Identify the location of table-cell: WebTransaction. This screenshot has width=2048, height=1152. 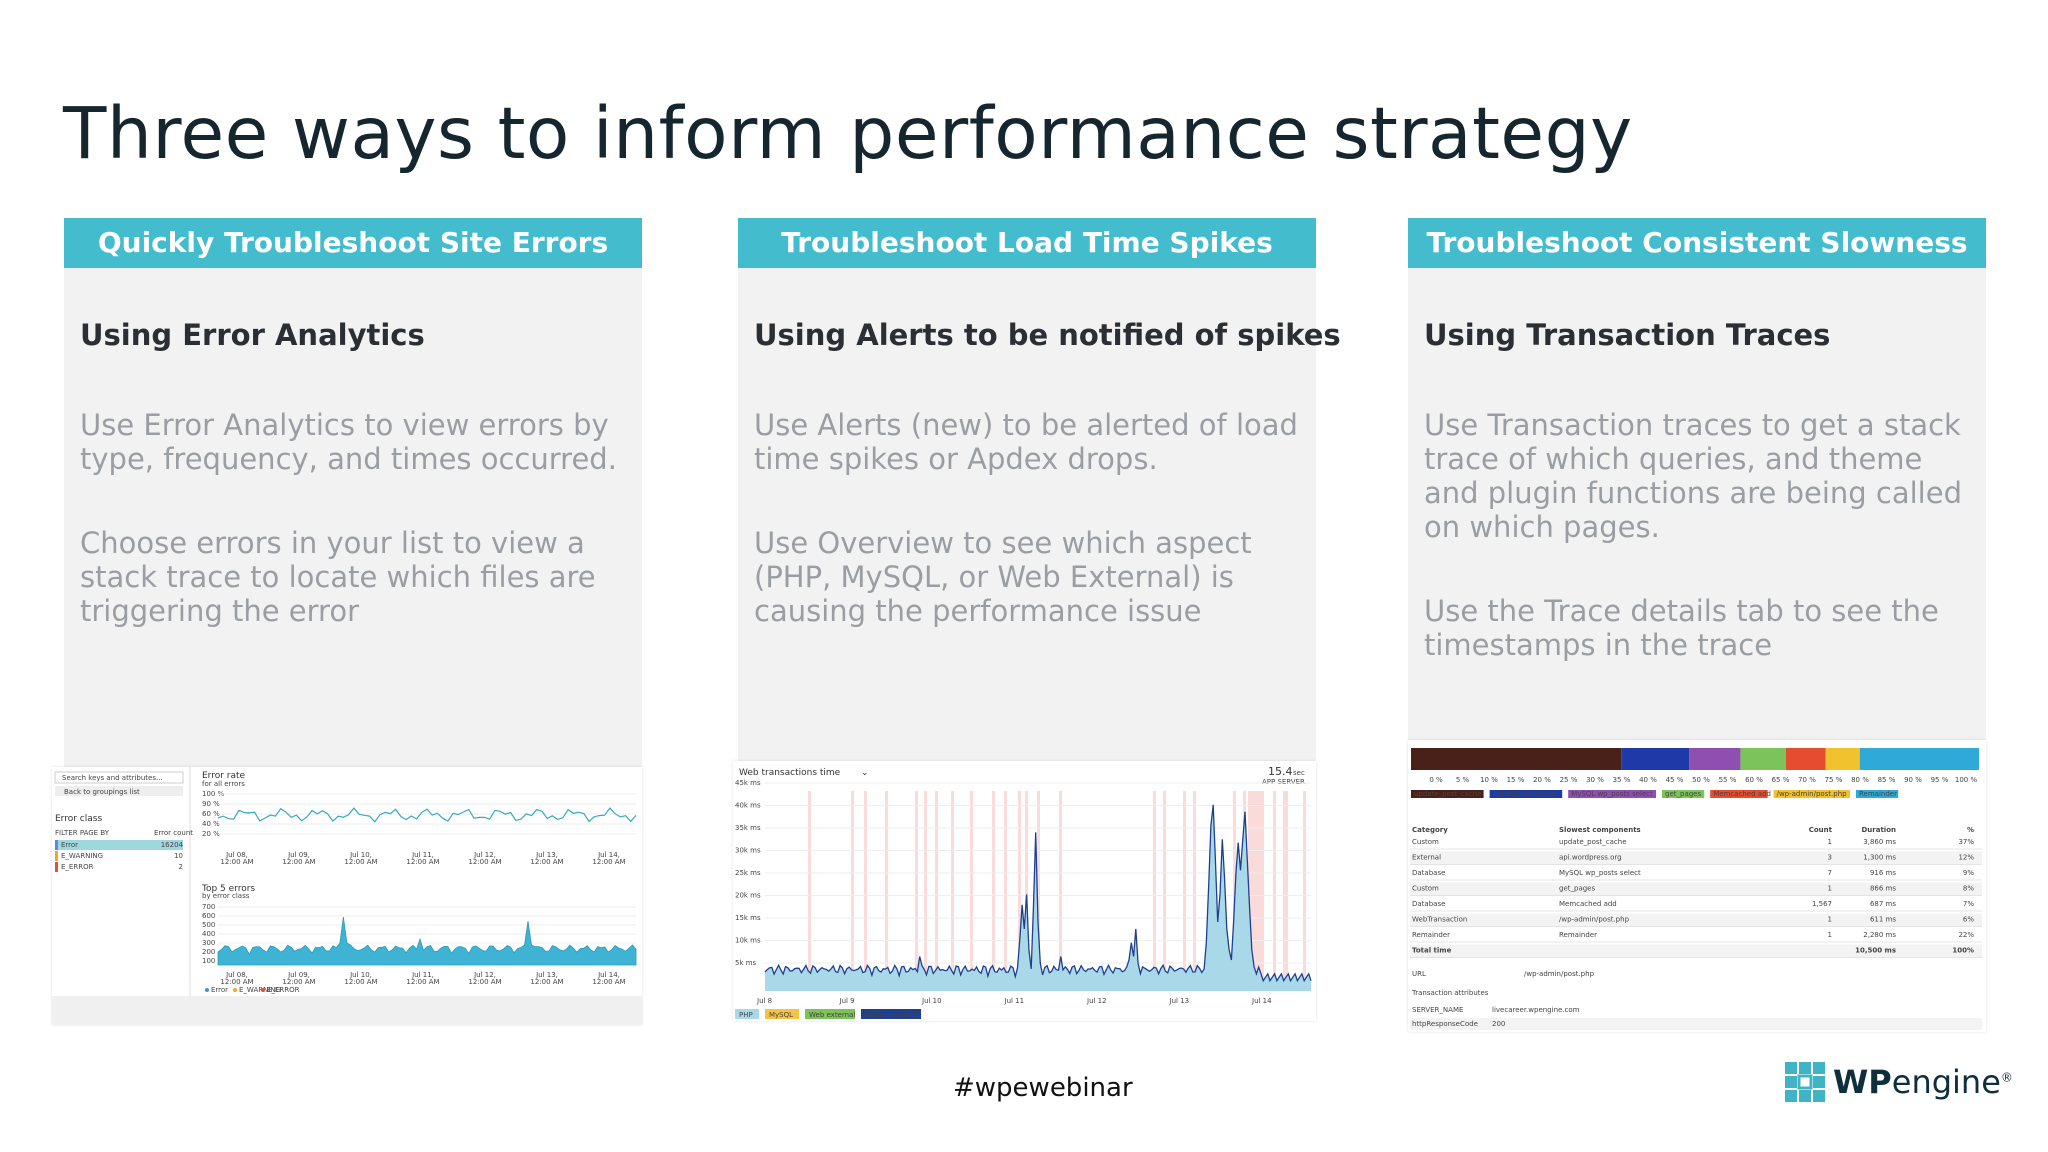
(1439, 920).